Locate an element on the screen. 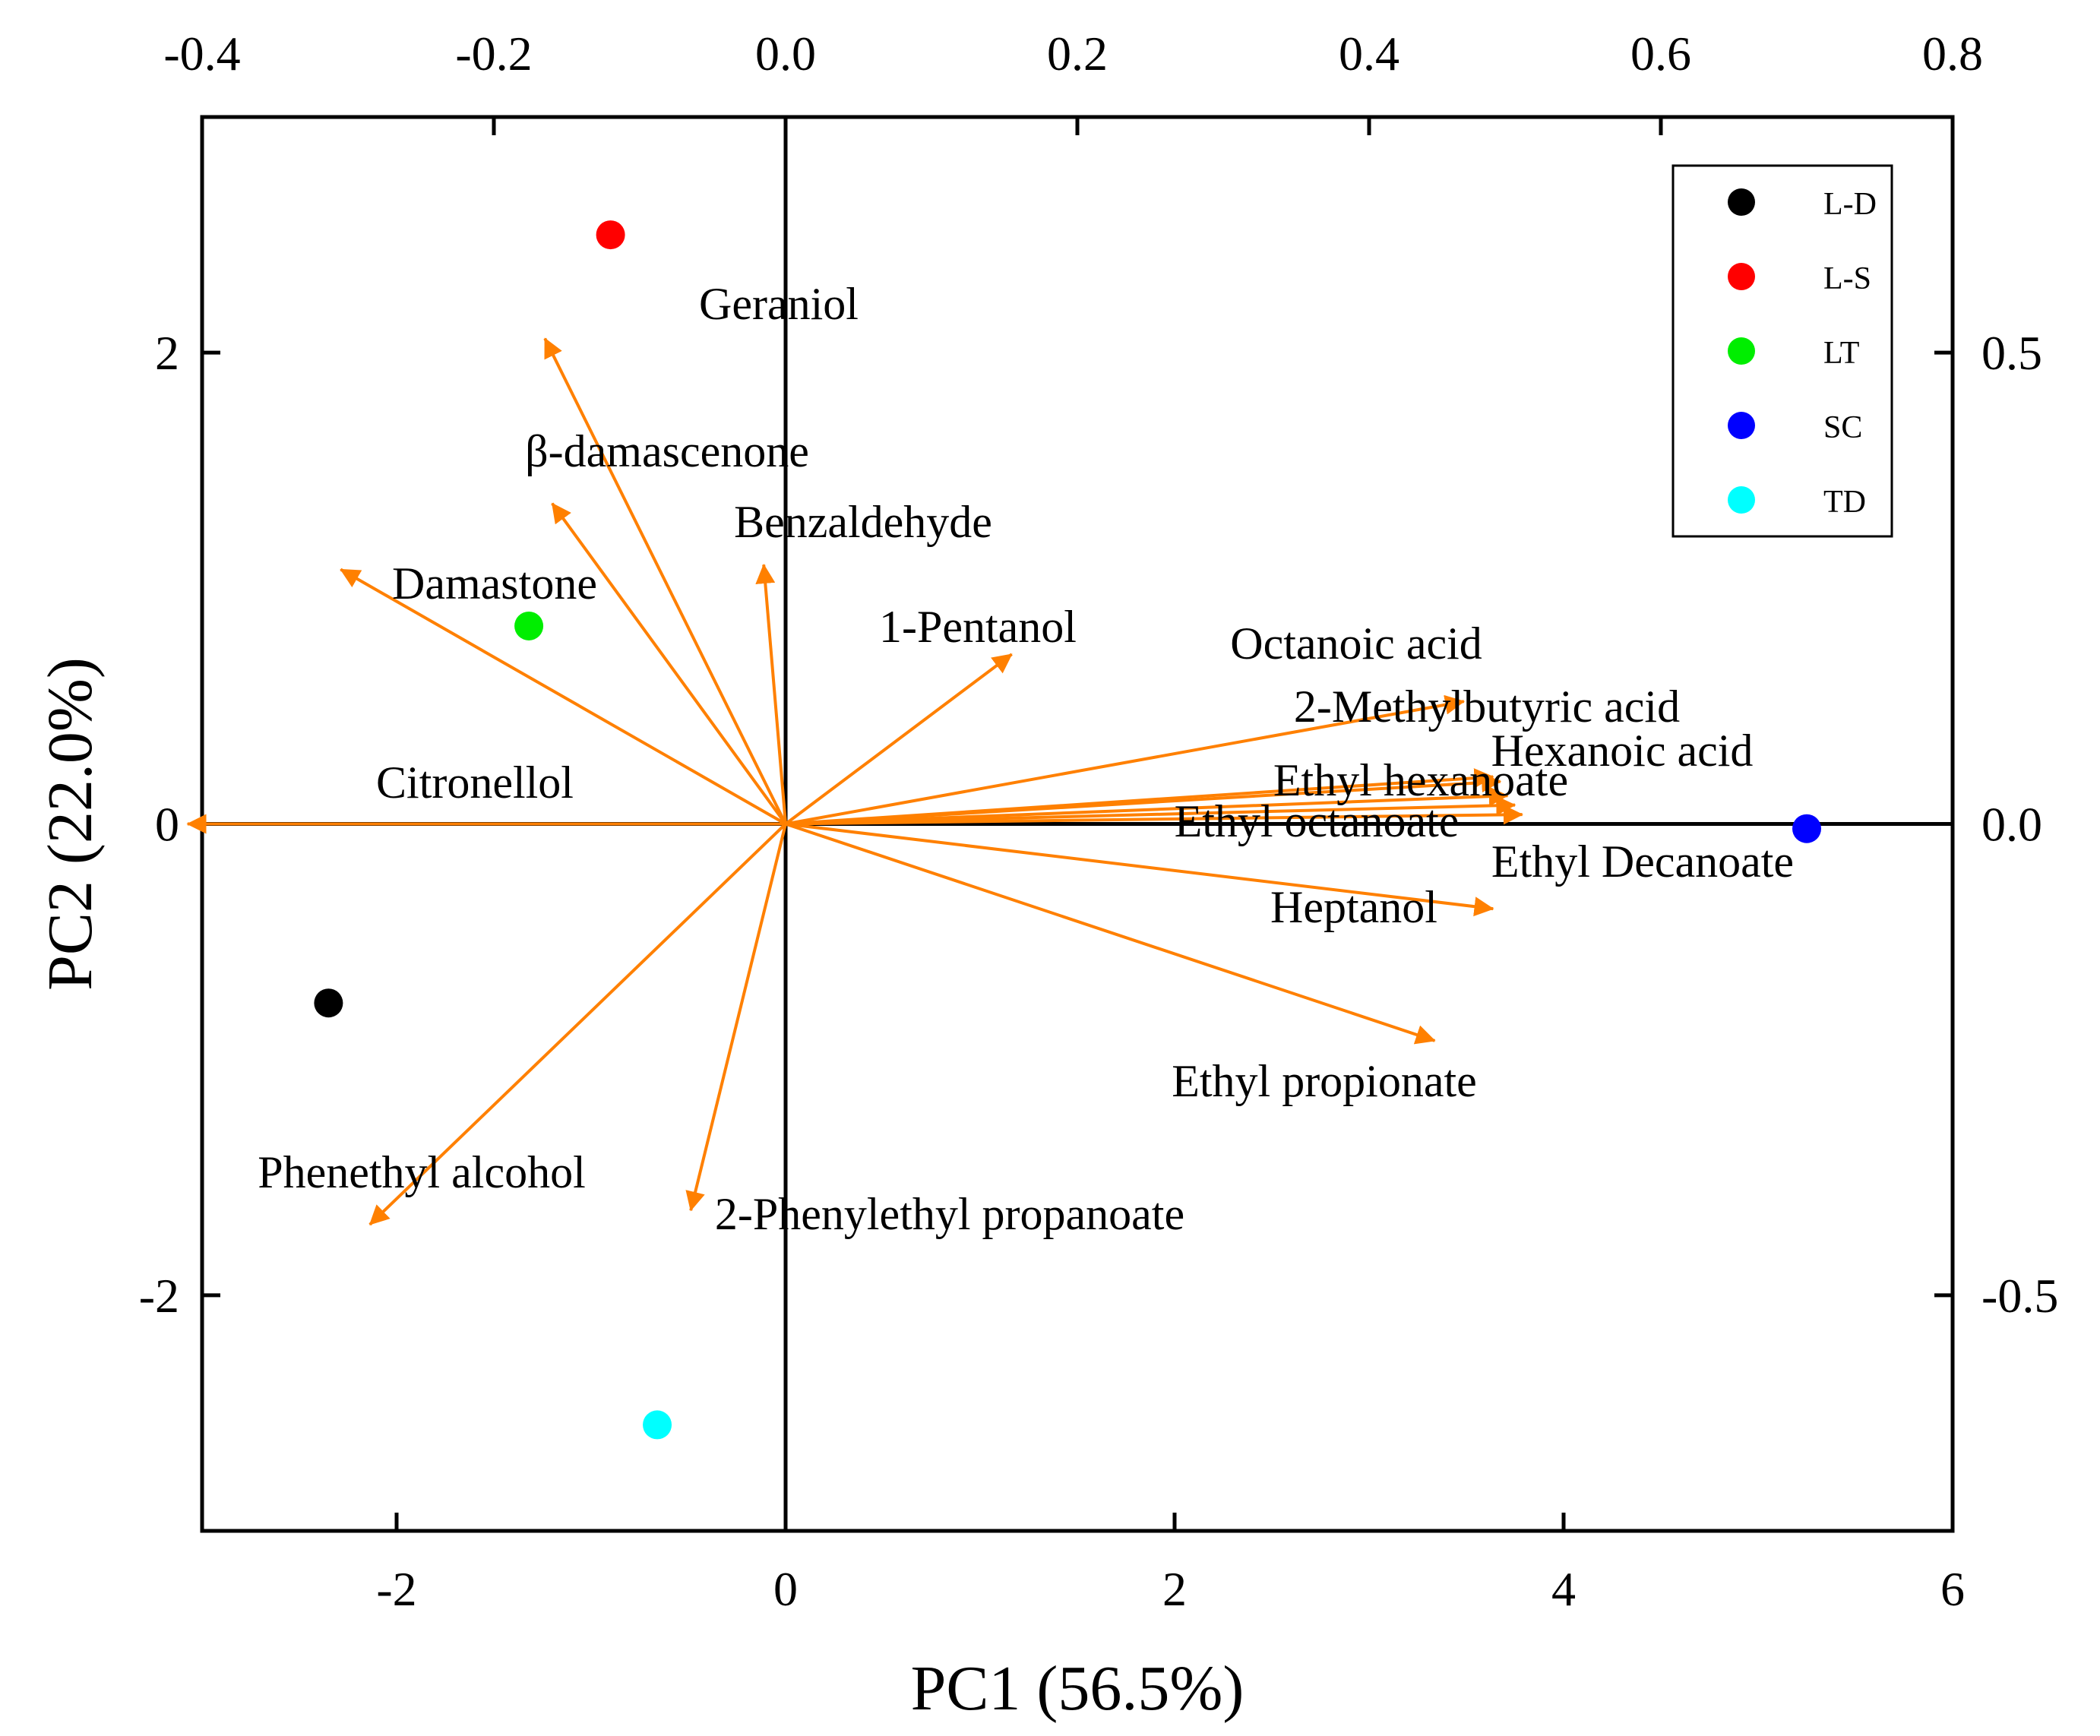  legend-label: LT is located at coordinates (1841, 353).